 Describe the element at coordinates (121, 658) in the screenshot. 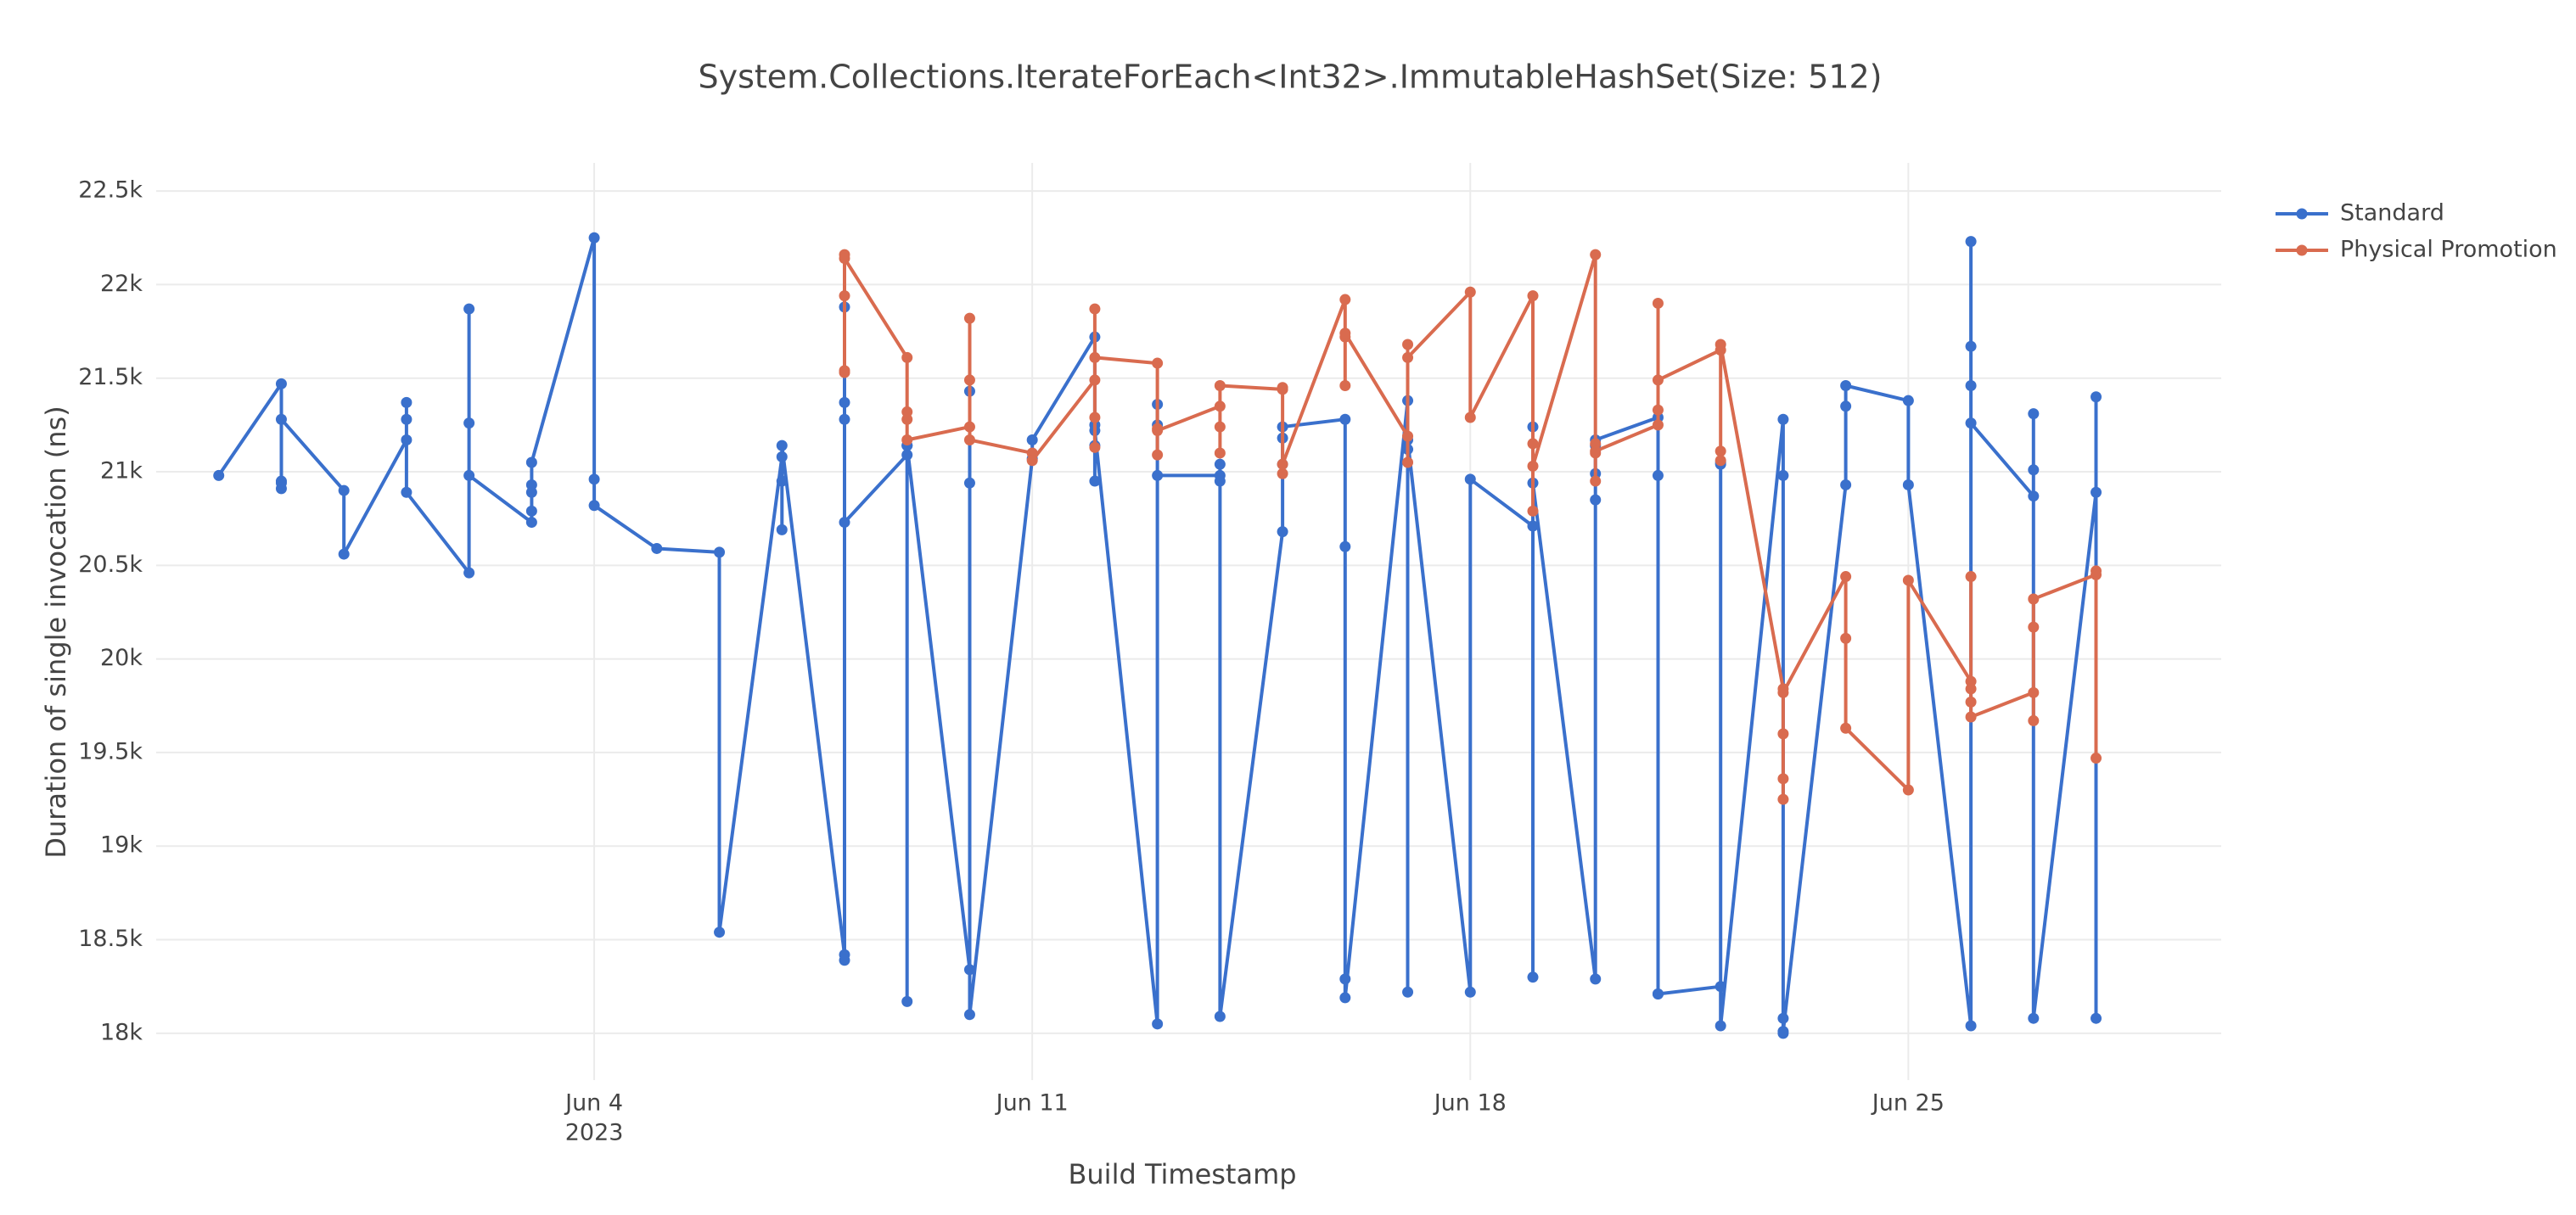

I see `y-tick-label: 20k` at that location.